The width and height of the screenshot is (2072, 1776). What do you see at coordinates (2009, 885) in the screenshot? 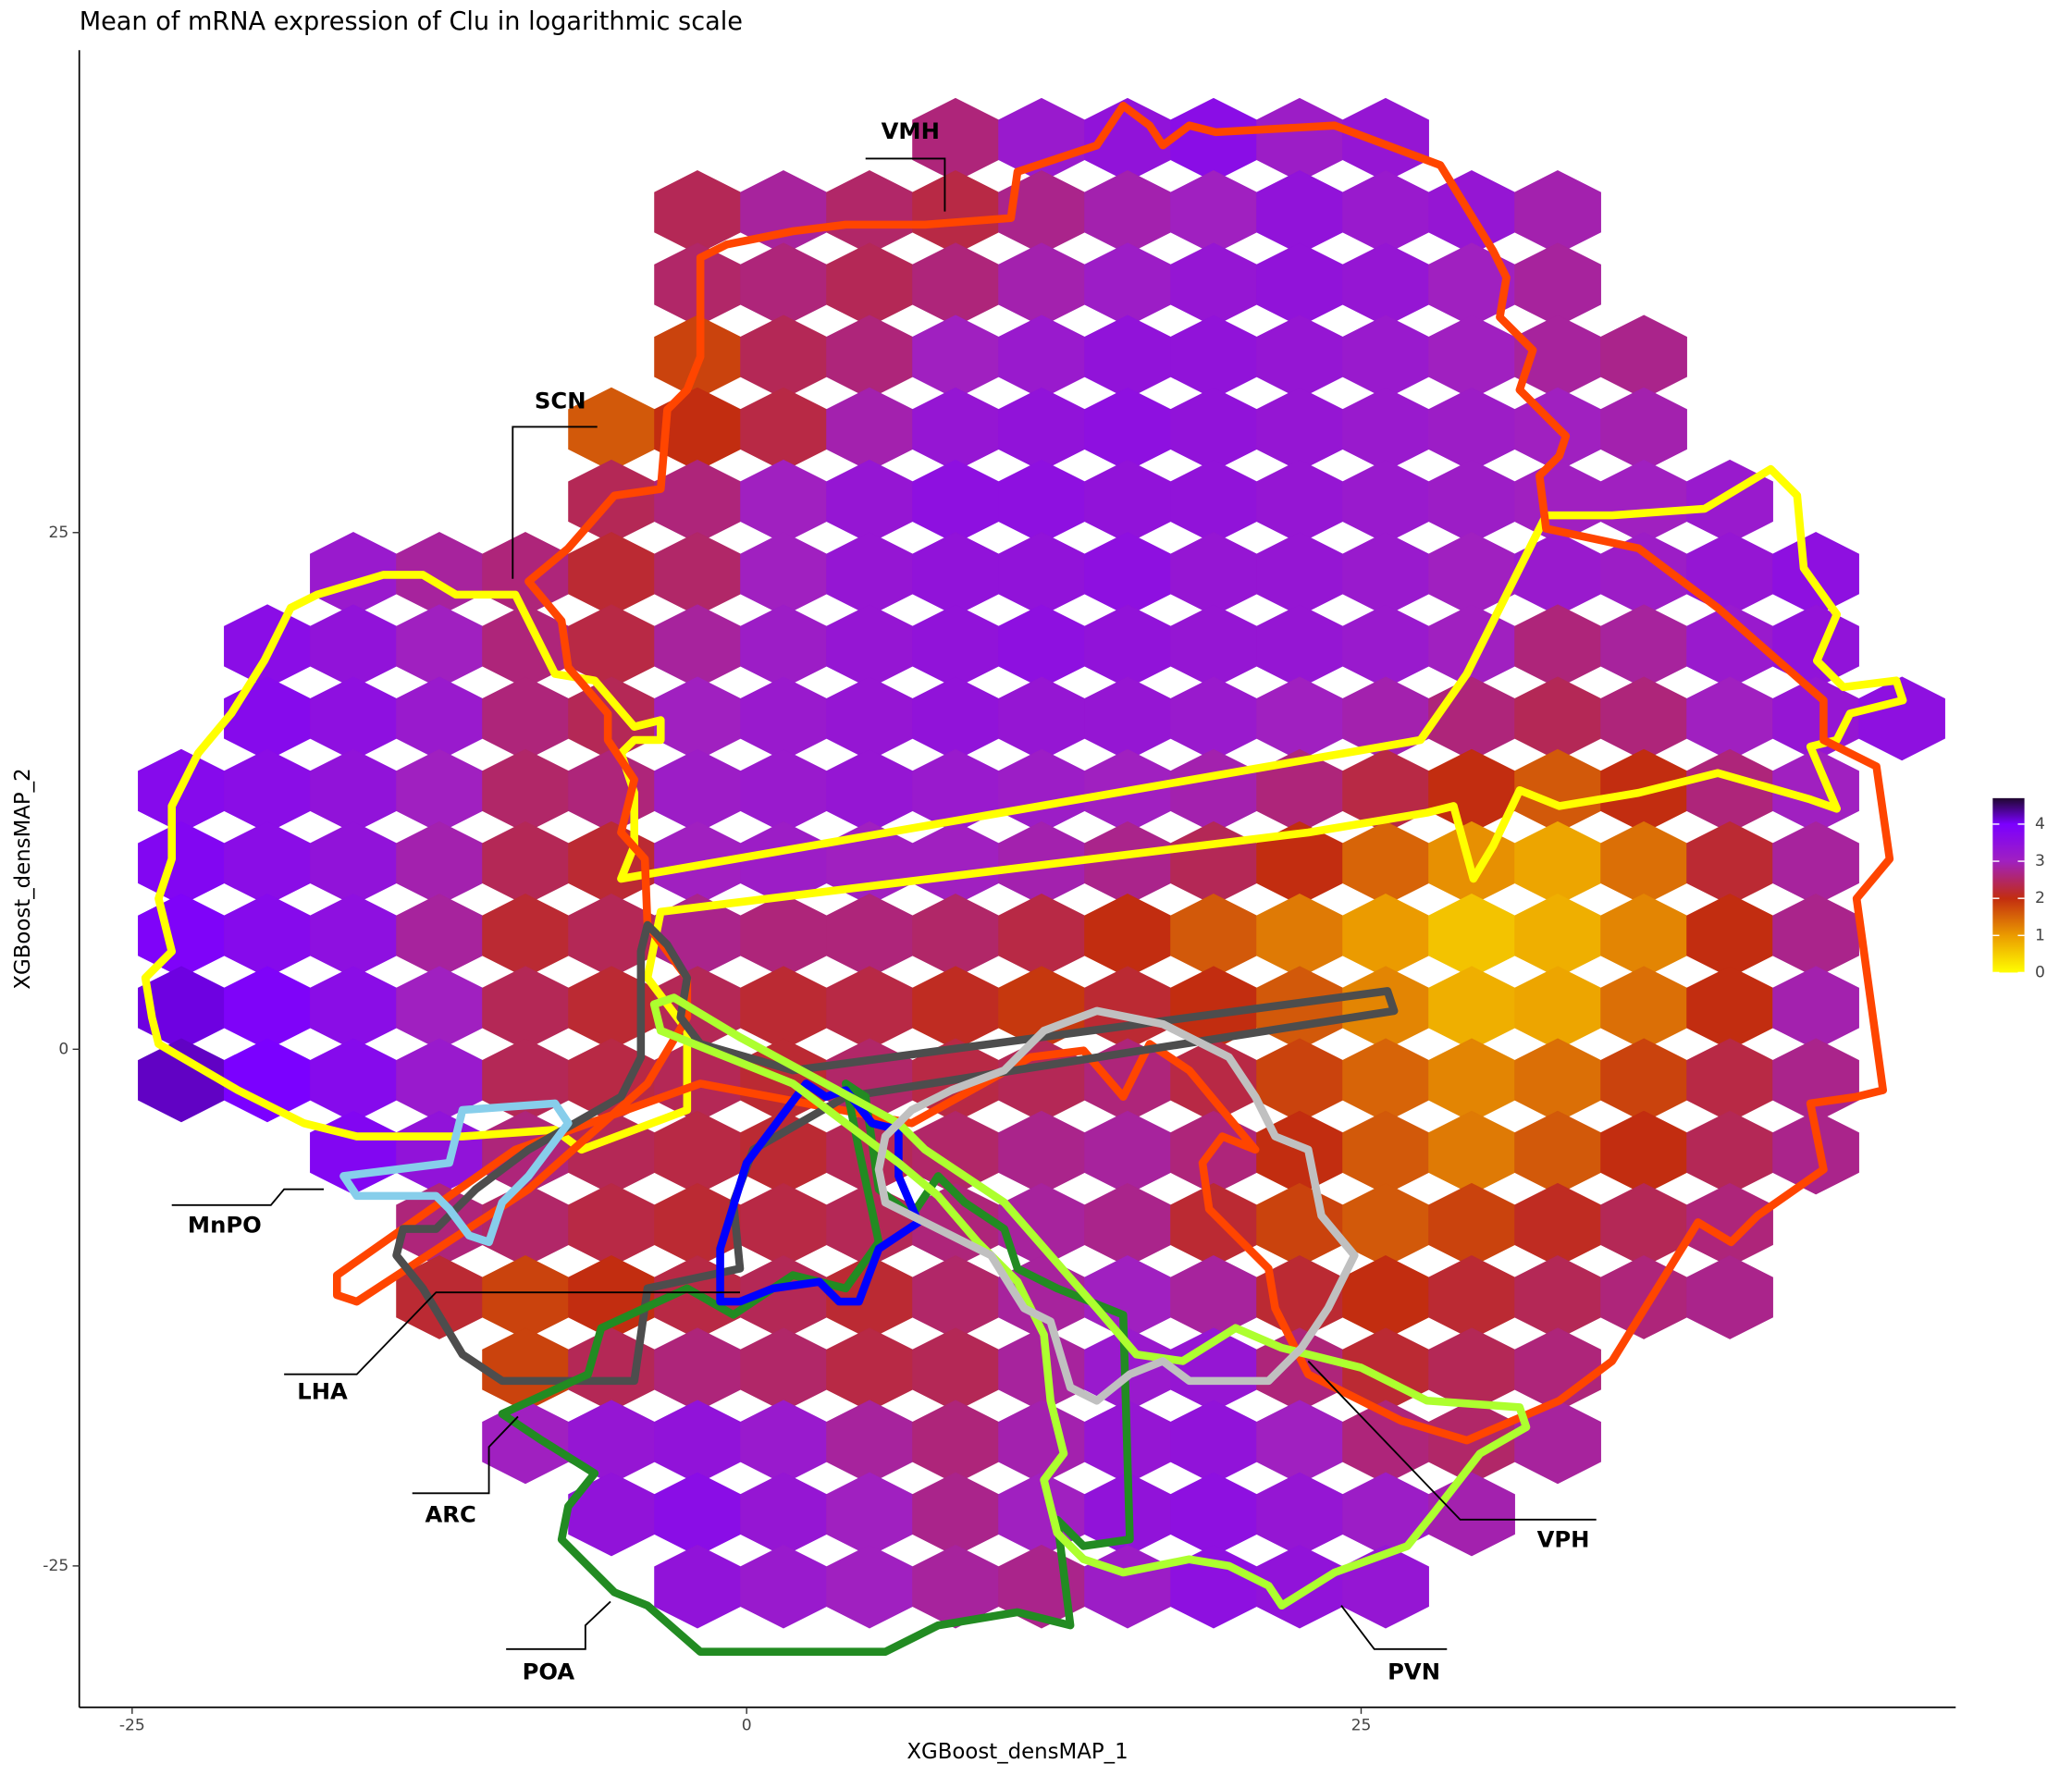
I see `colorbar` at bounding box center [2009, 885].